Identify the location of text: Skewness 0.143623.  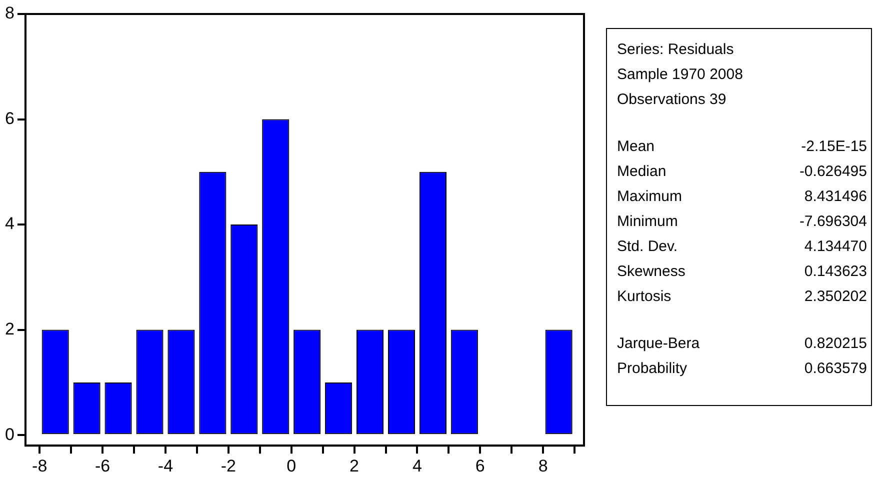
(742, 271).